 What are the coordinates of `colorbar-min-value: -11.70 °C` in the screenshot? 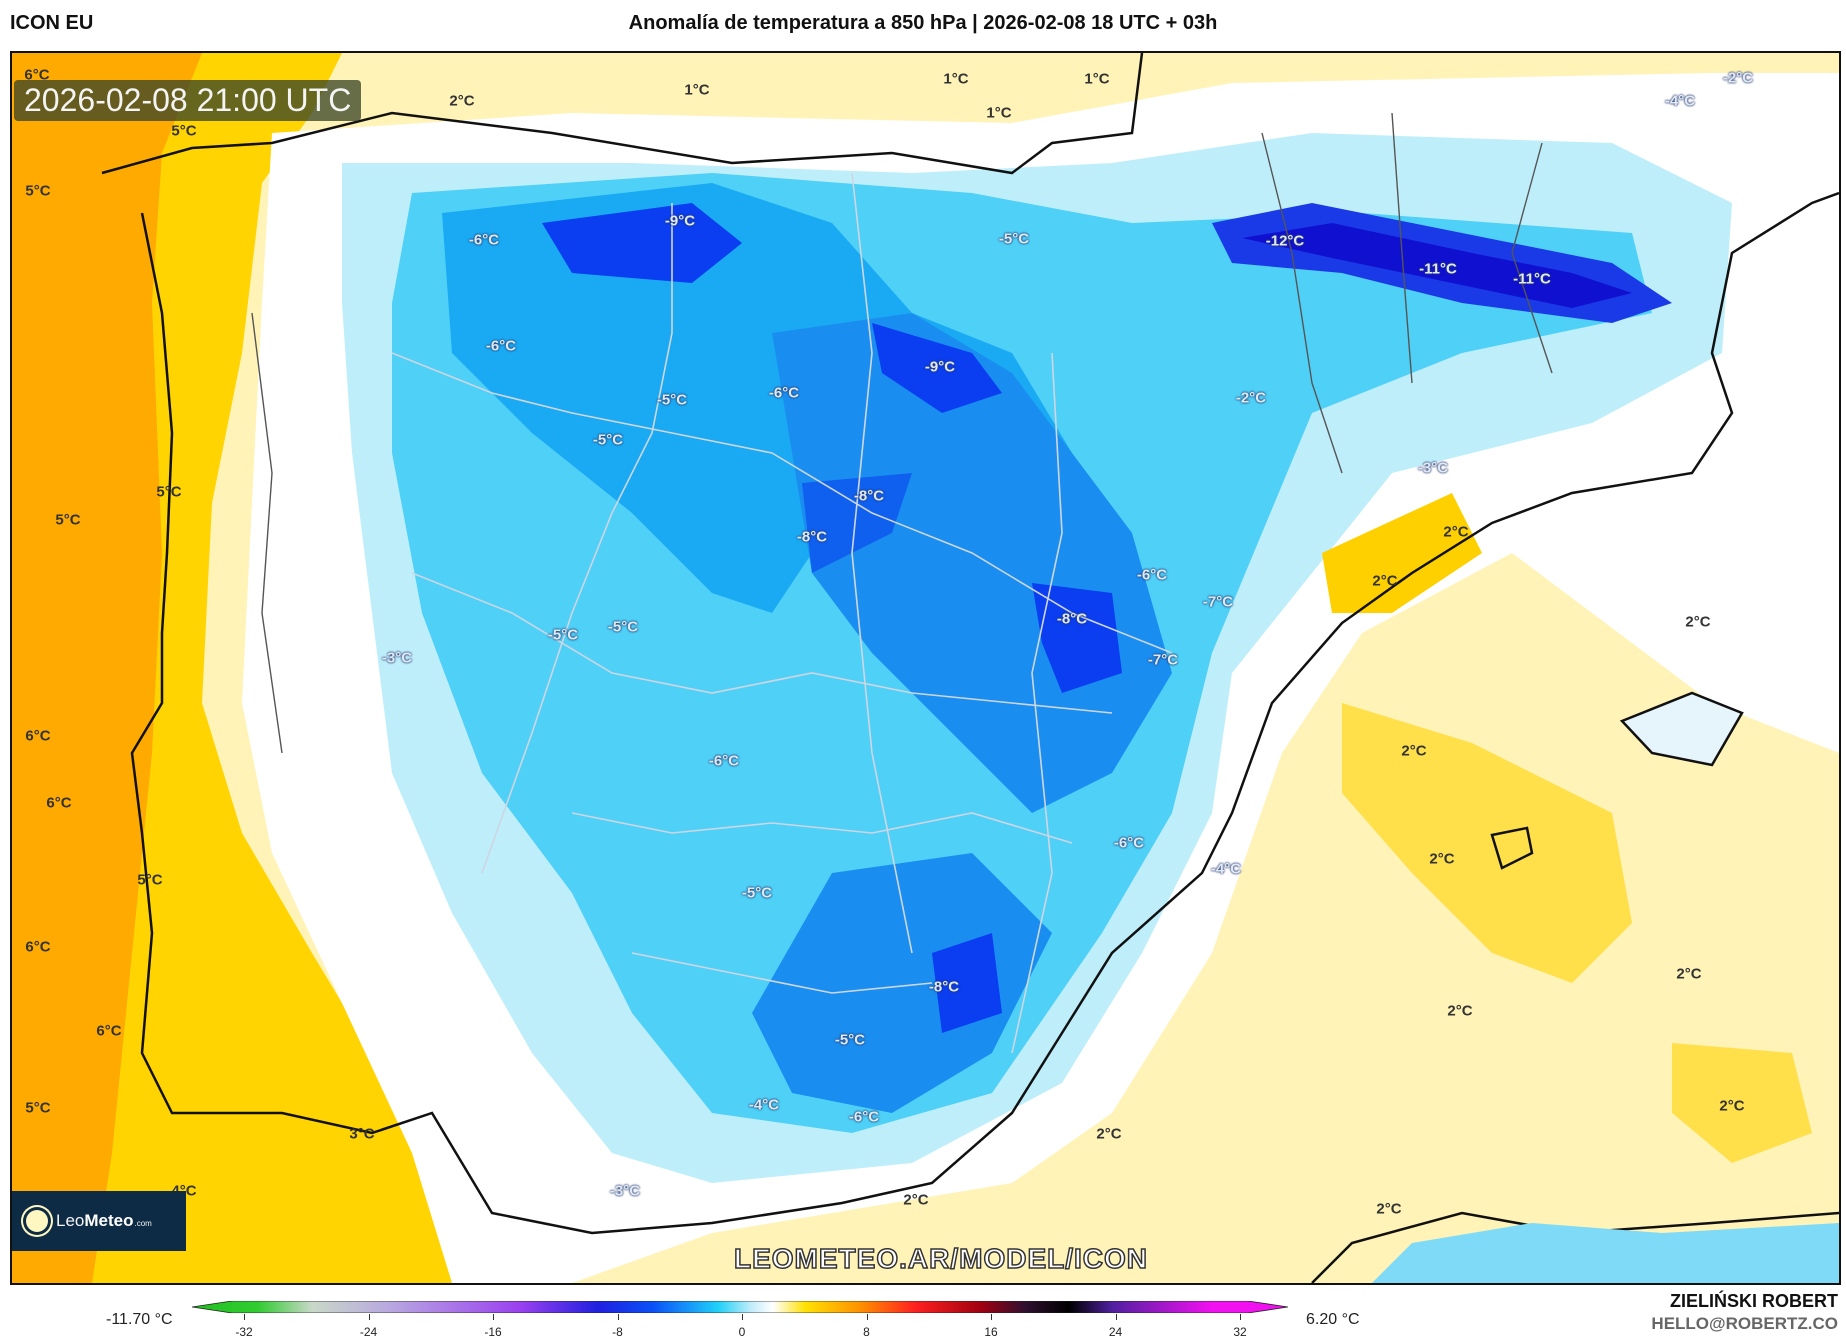 It's located at (139, 1319).